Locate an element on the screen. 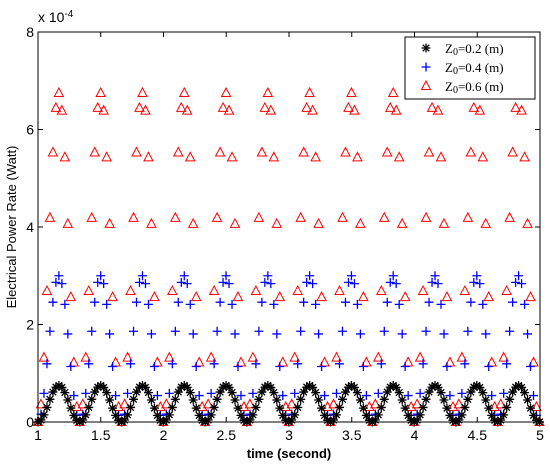  y-exponent-label: x 10-4 is located at coordinates (56, 17).